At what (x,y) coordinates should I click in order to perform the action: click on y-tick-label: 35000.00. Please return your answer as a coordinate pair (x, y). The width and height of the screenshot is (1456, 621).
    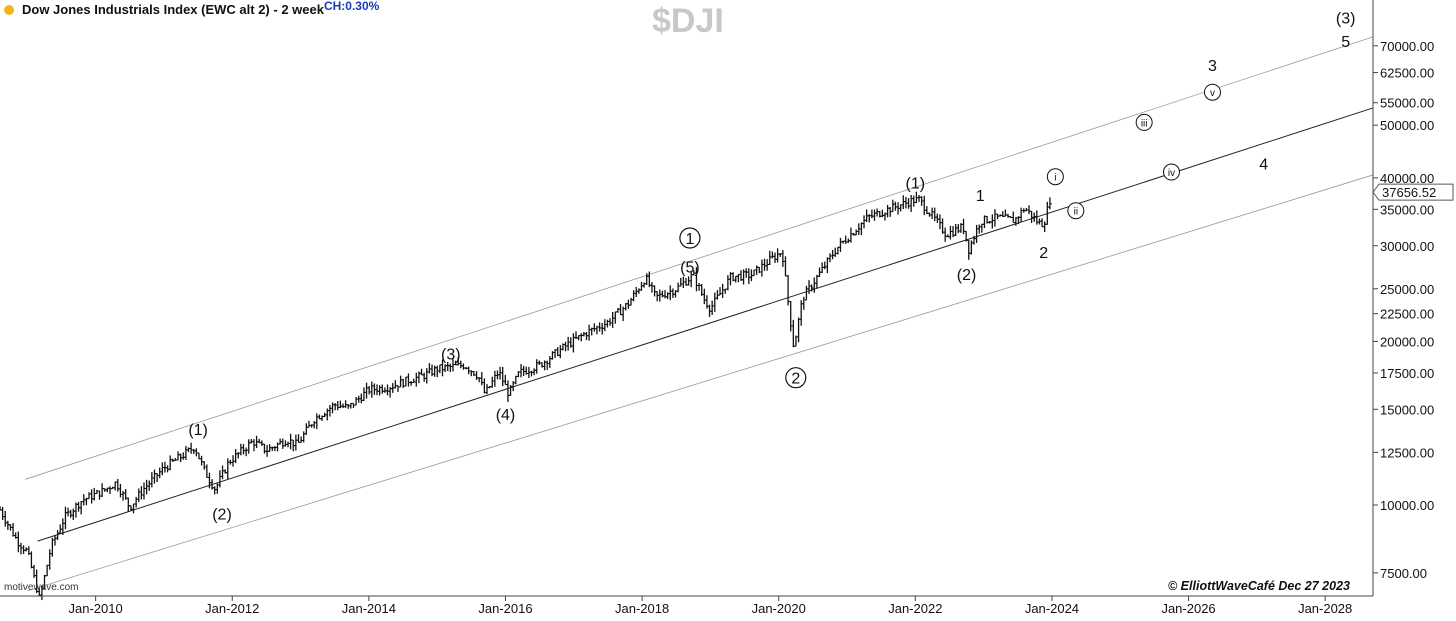
    Looking at the image, I should click on (1407, 209).